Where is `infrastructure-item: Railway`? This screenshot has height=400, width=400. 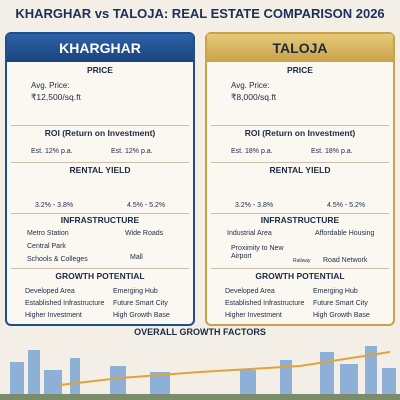
infrastructure-item: Railway is located at coordinates (302, 261).